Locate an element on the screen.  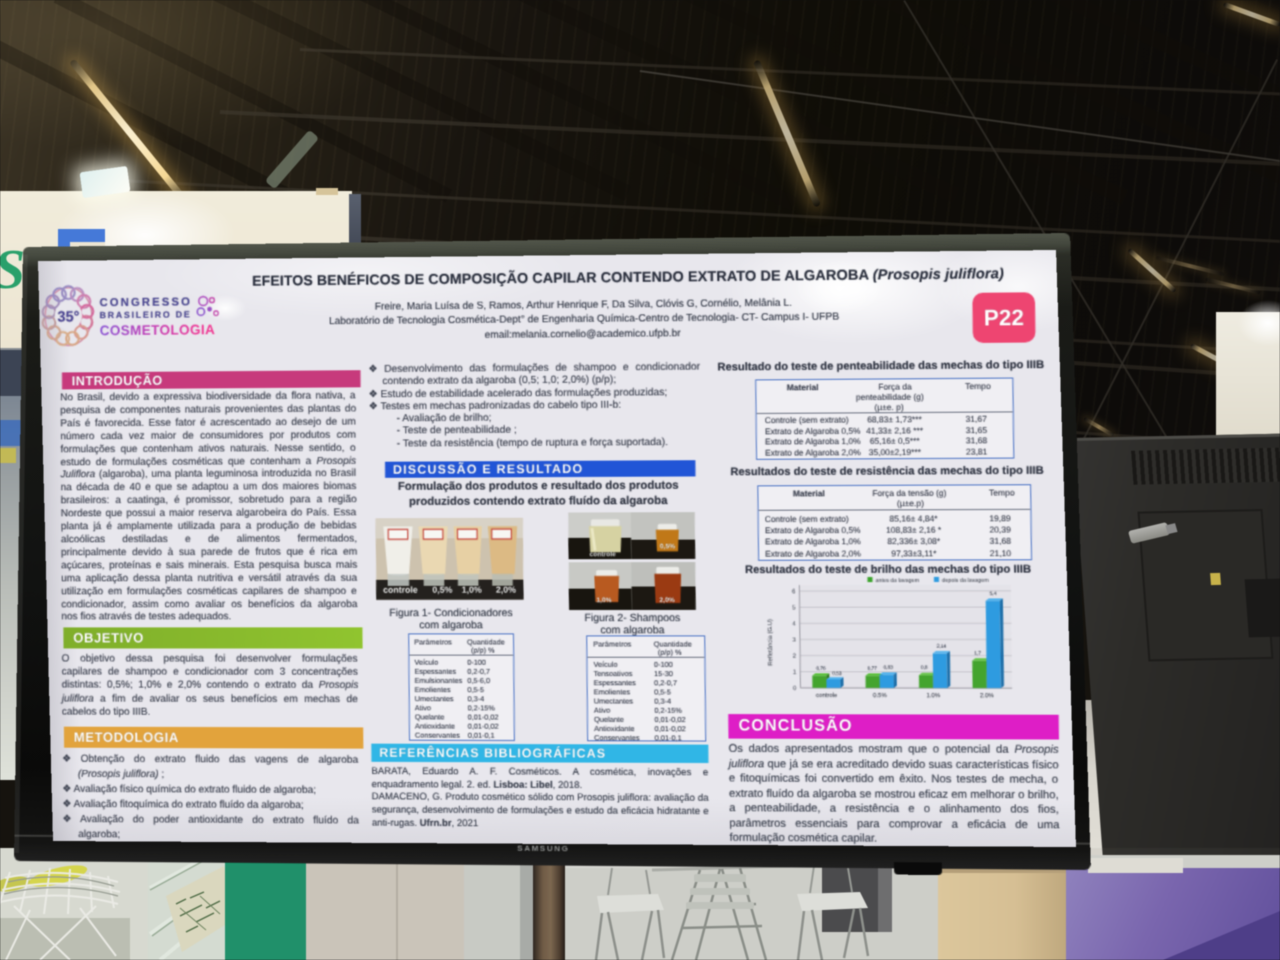
svg-text: depois da lavagem is located at coordinates (965, 581).